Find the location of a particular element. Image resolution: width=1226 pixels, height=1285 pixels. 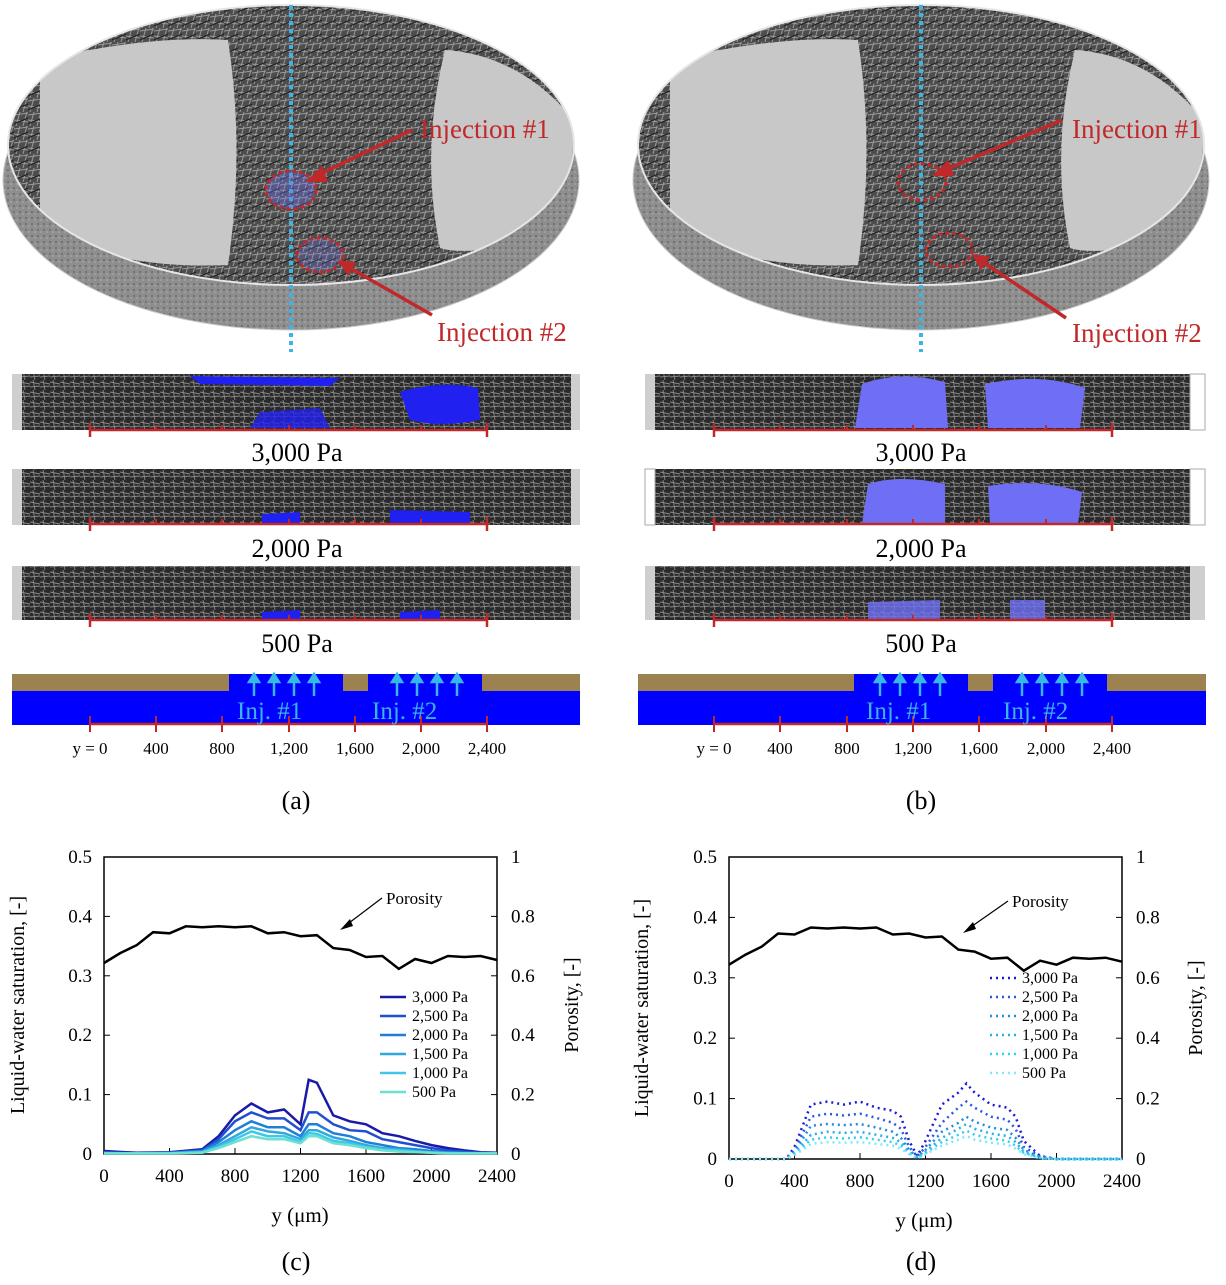

section-scale-minor-ticks is located at coordinates (601, 522).